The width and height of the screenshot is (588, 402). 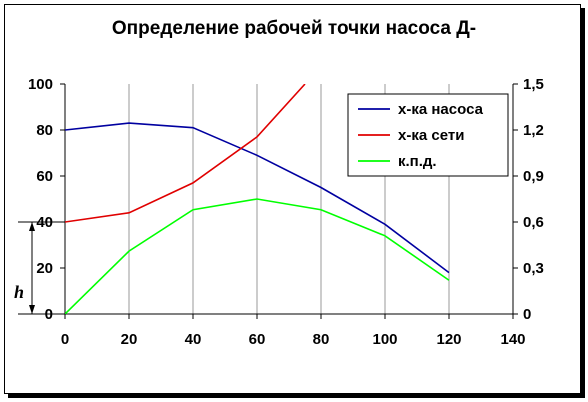 What do you see at coordinates (185, 153) in the screenshot?
I see `series-line-х-ка-сети` at bounding box center [185, 153].